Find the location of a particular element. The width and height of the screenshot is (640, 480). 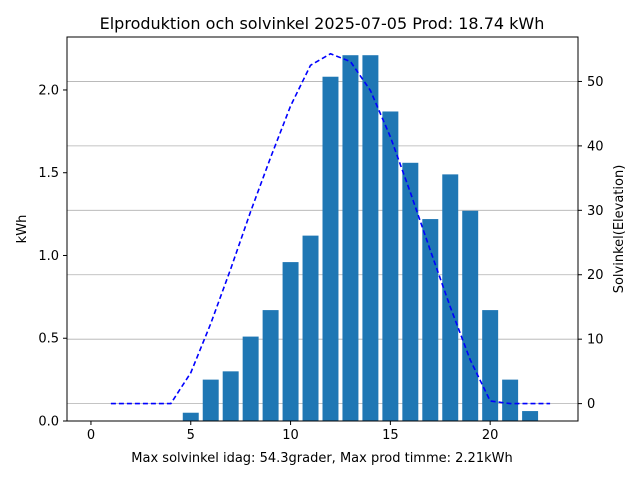

x-tick-label: 15 is located at coordinates (390, 435).